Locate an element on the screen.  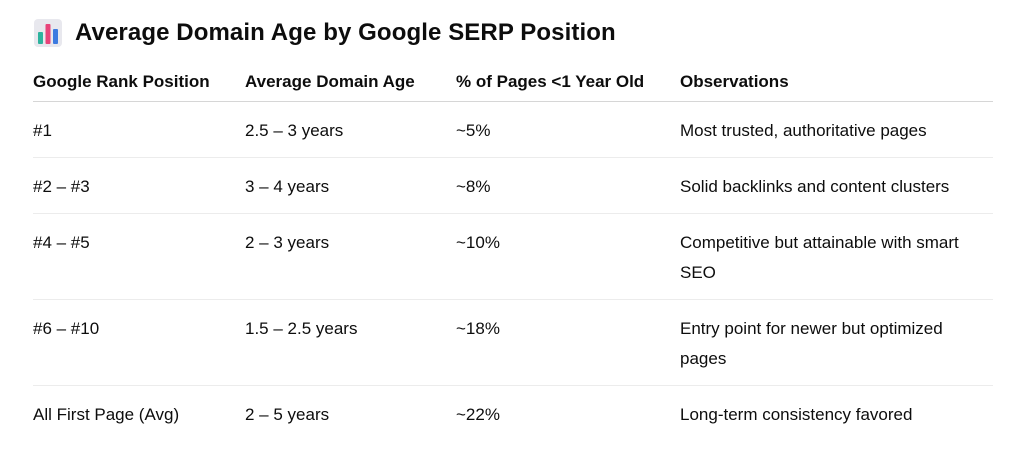
cell-domain-age: 2 – 5 years is located at coordinates (287, 414).